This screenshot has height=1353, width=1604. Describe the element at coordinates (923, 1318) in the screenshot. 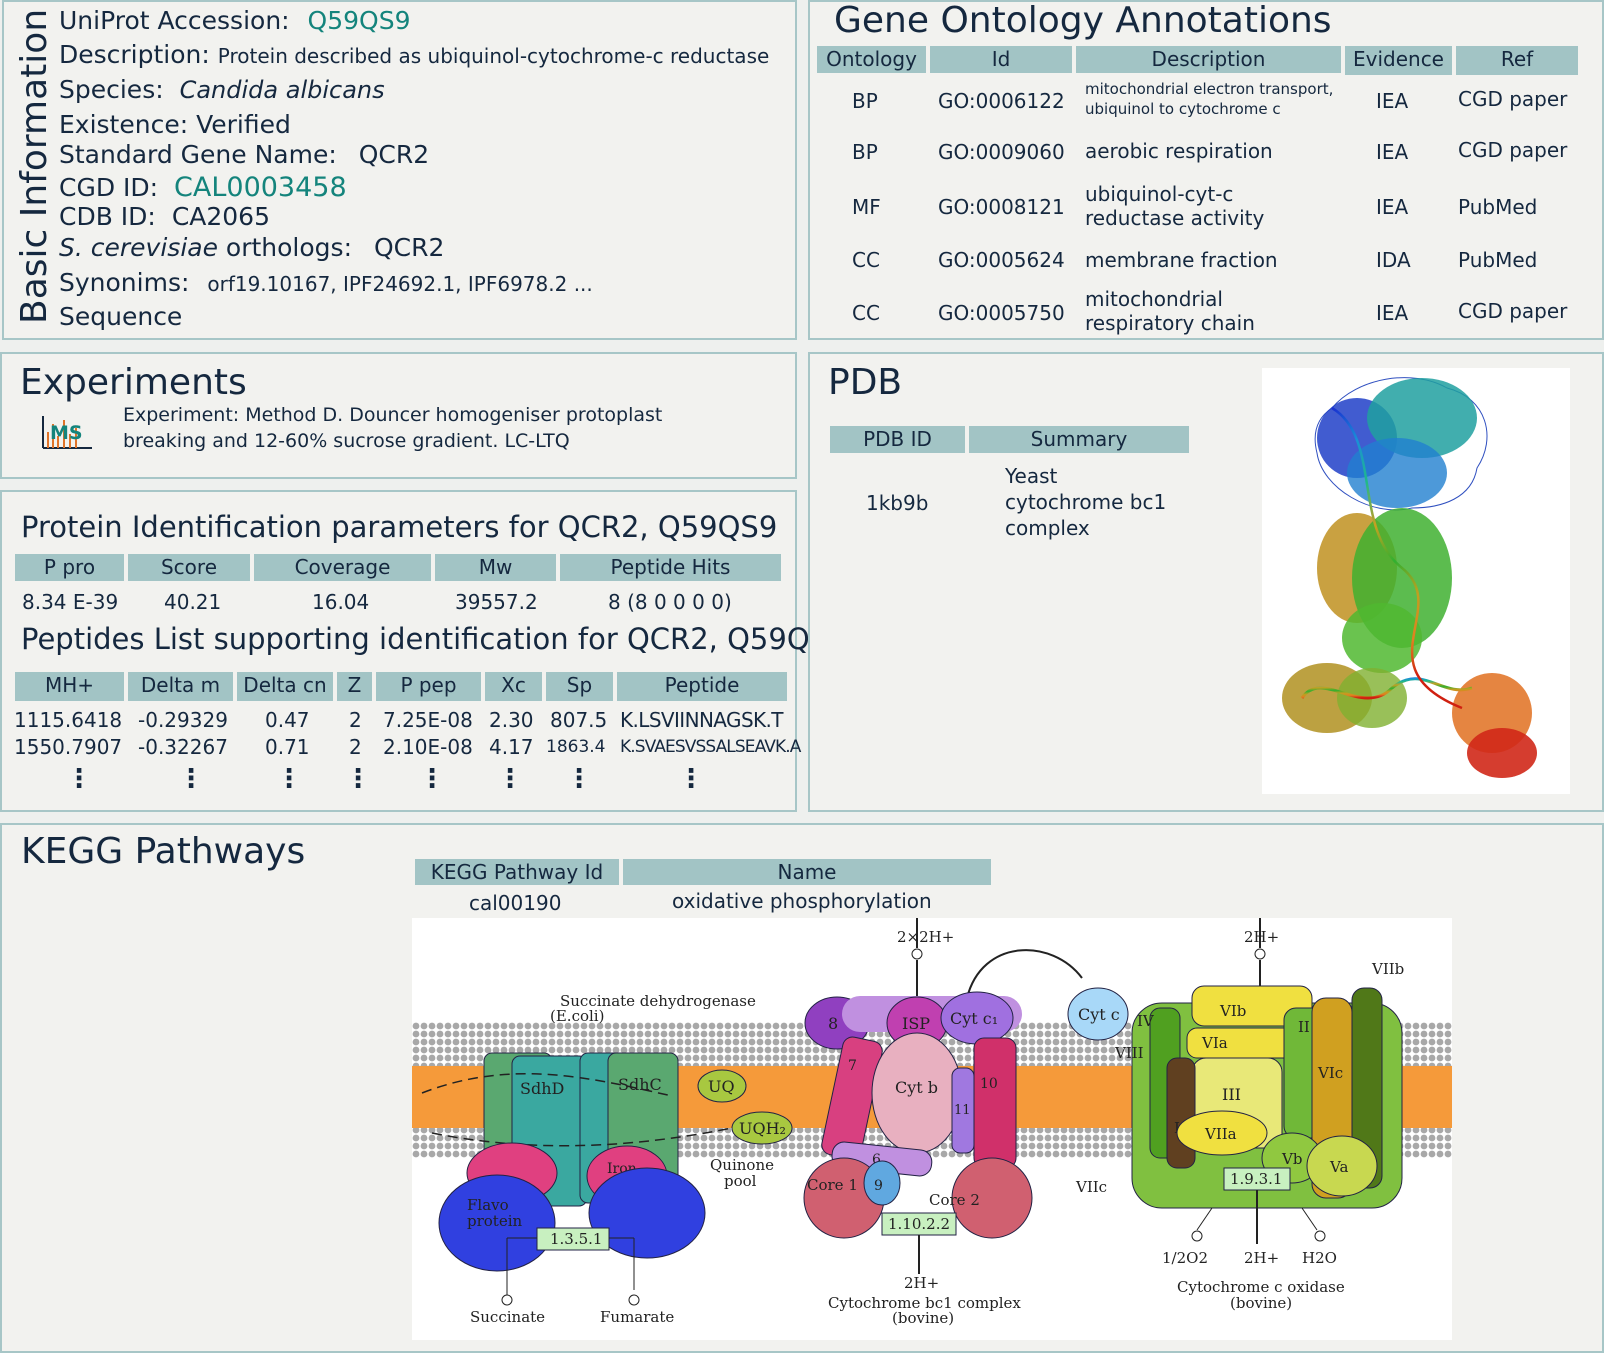

I see `bc1-complex-label: (bovine)` at that location.